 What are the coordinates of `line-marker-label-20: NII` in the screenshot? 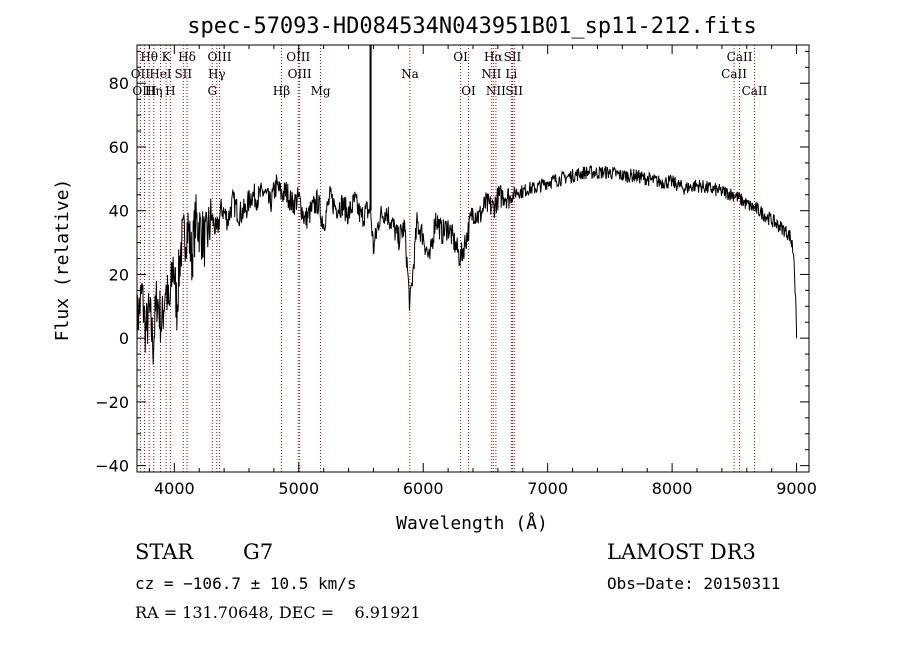 It's located at (491, 74).